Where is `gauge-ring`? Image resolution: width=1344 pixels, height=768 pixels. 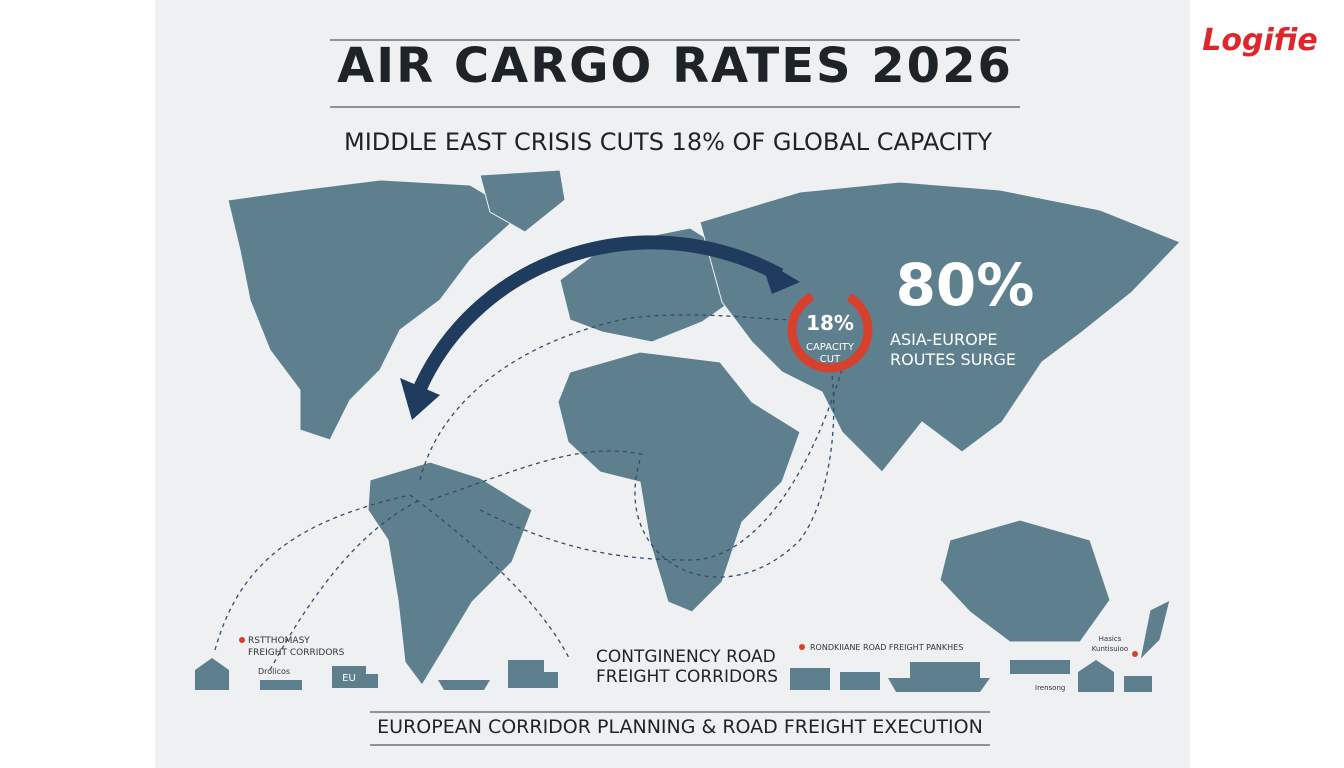
gauge-ring is located at coordinates (830, 330).